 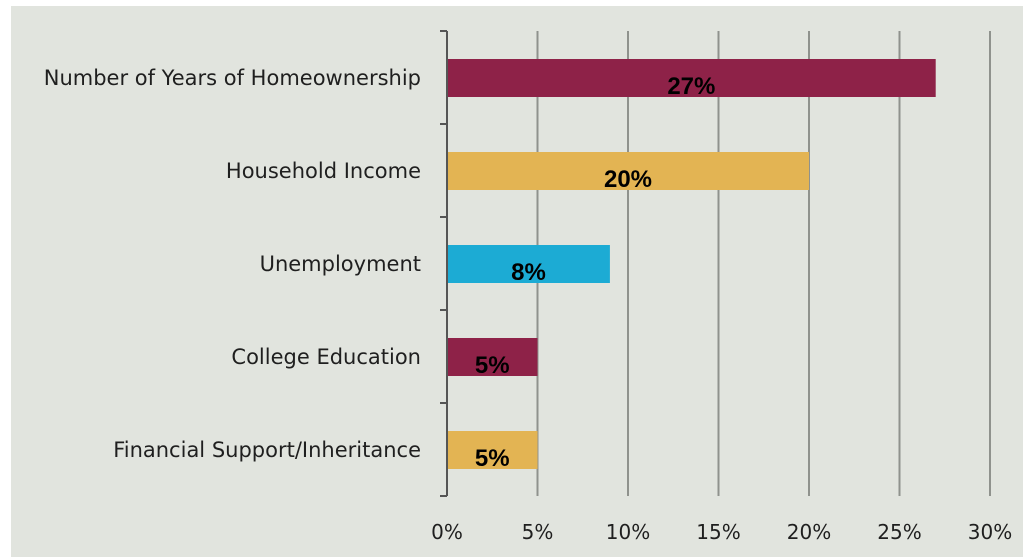 What do you see at coordinates (809, 532) in the screenshot?
I see `x-tick-label-4: 20%` at bounding box center [809, 532].